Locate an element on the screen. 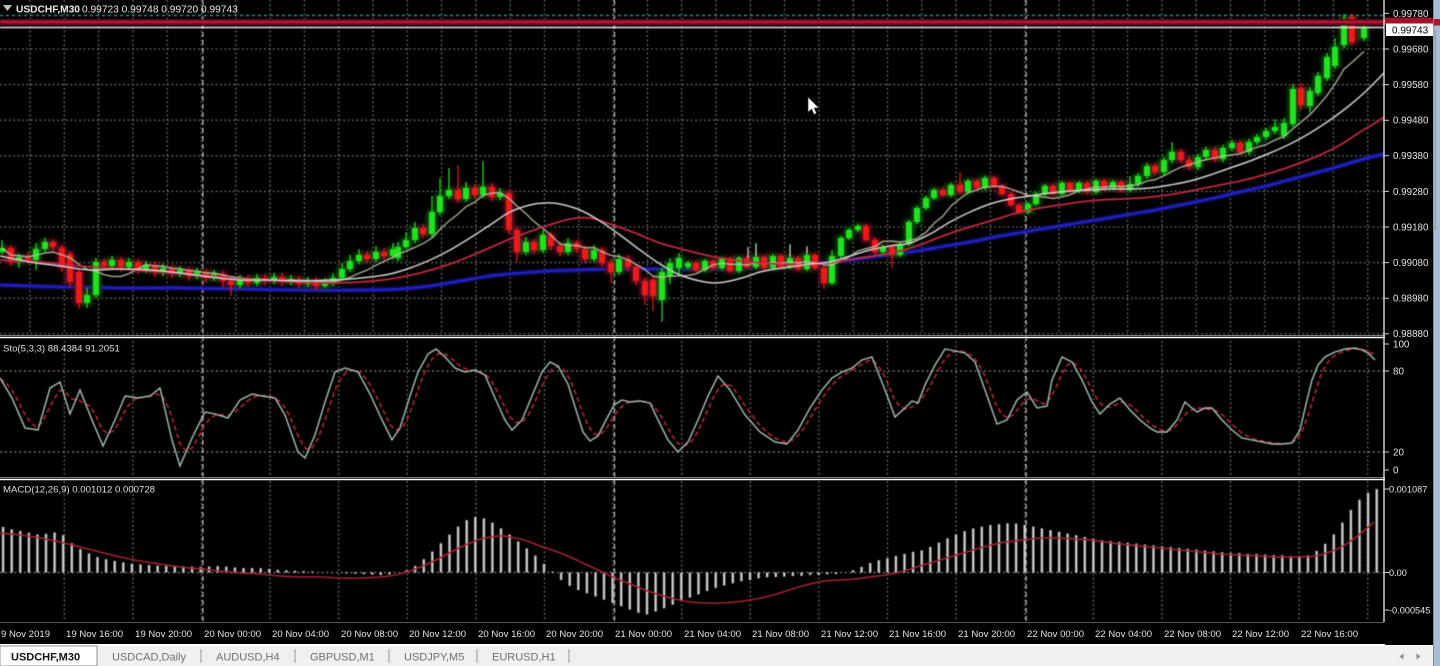  svg-text: 0.98880 is located at coordinates (1411, 334).